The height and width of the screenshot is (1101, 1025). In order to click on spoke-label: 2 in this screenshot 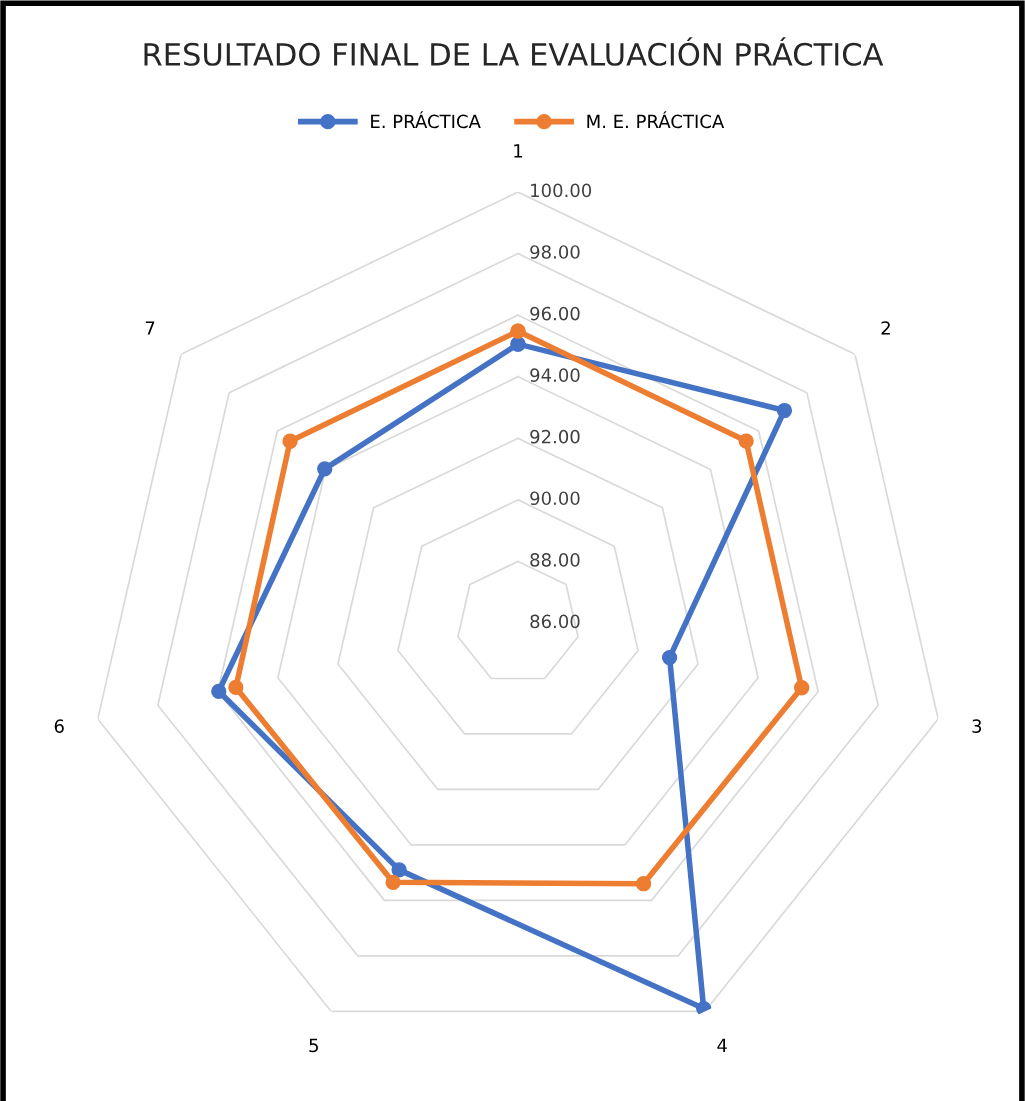, I will do `click(885, 328)`.